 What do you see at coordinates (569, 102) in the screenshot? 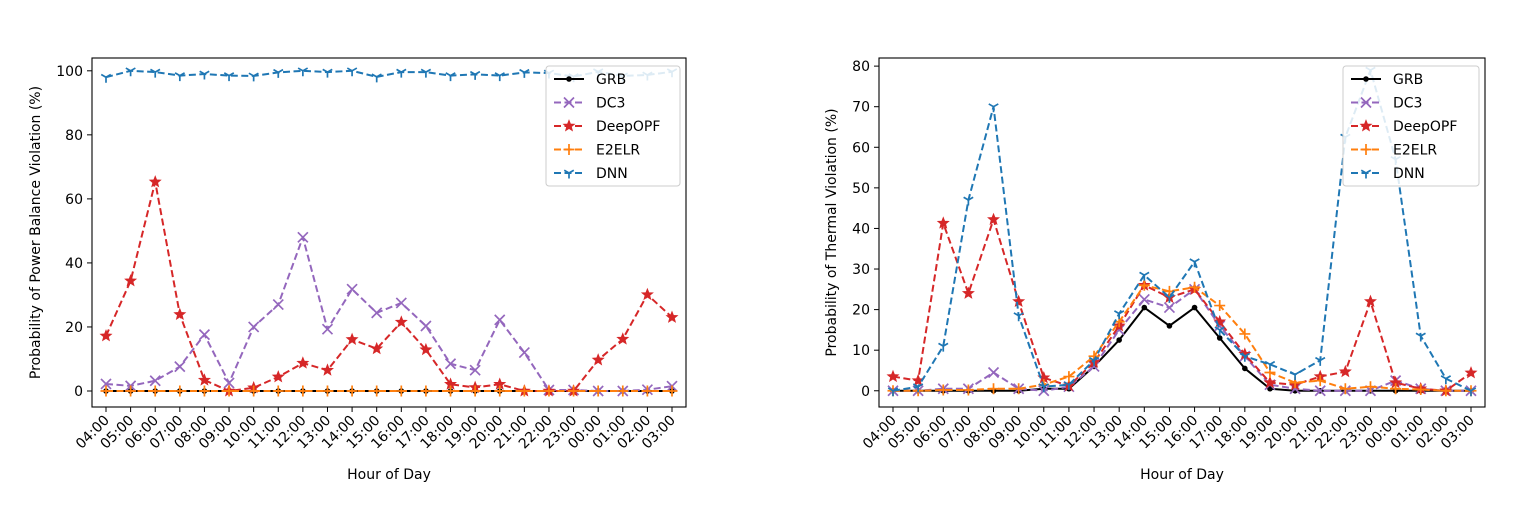
I see `legend-marker-dc3` at bounding box center [569, 102].